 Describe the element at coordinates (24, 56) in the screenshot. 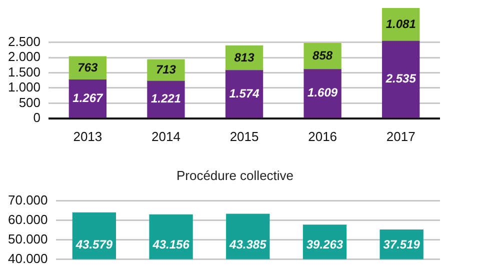

I see `y-tick-label: 2.000` at that location.